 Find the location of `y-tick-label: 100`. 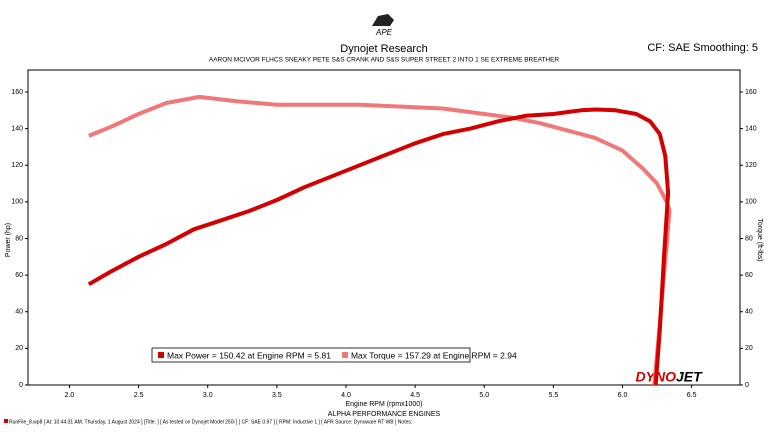

y-tick-label: 100 is located at coordinates (17, 202).